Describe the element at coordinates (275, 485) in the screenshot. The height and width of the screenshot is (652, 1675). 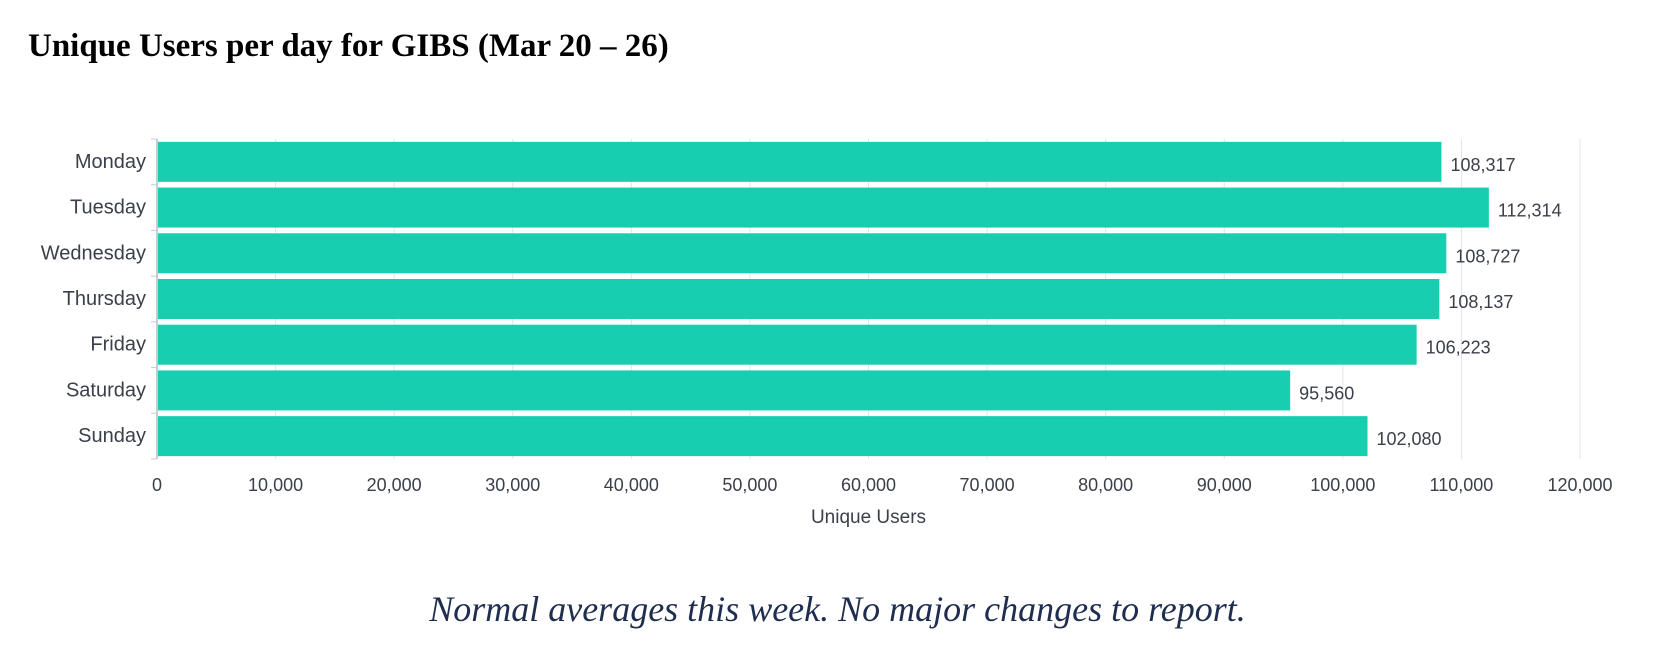
I see `x-tick-label: 10,000` at that location.